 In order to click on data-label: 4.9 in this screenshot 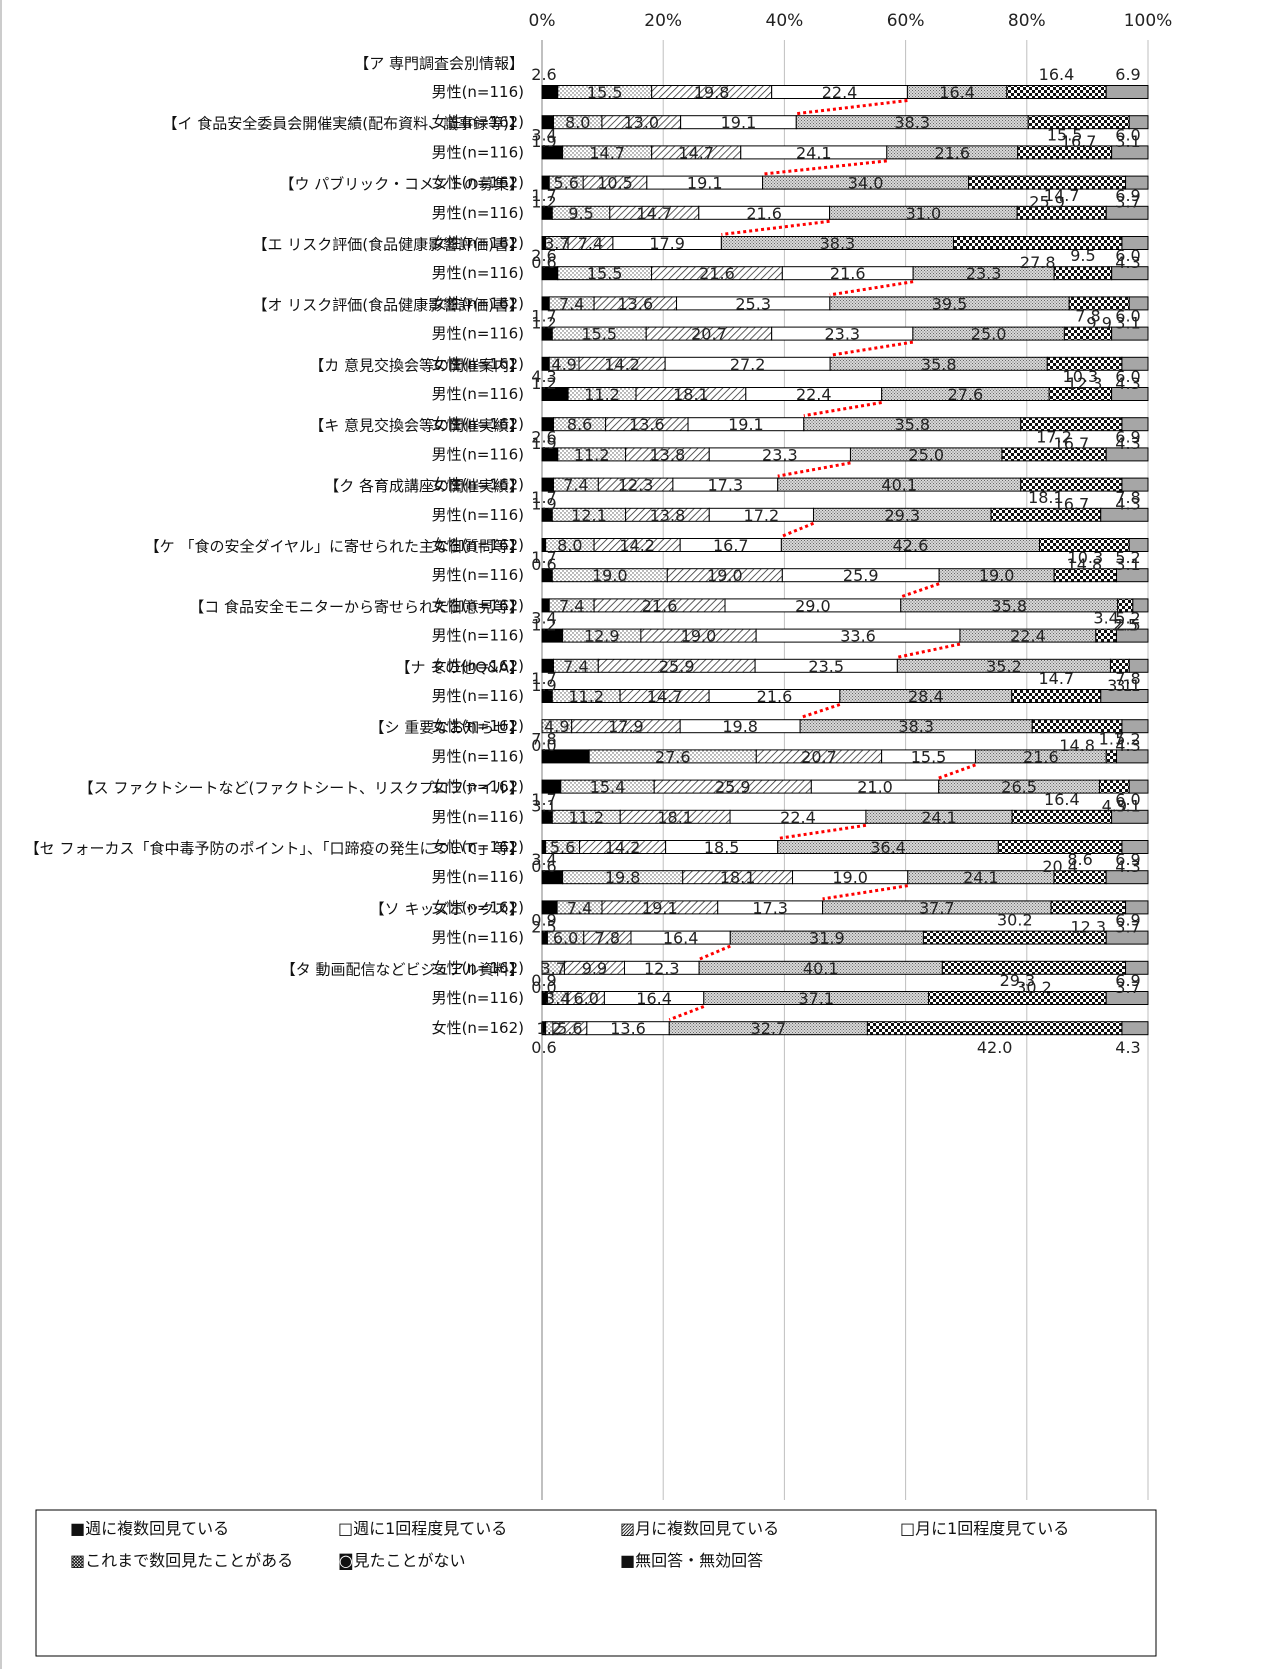, I will do `click(563, 364)`.